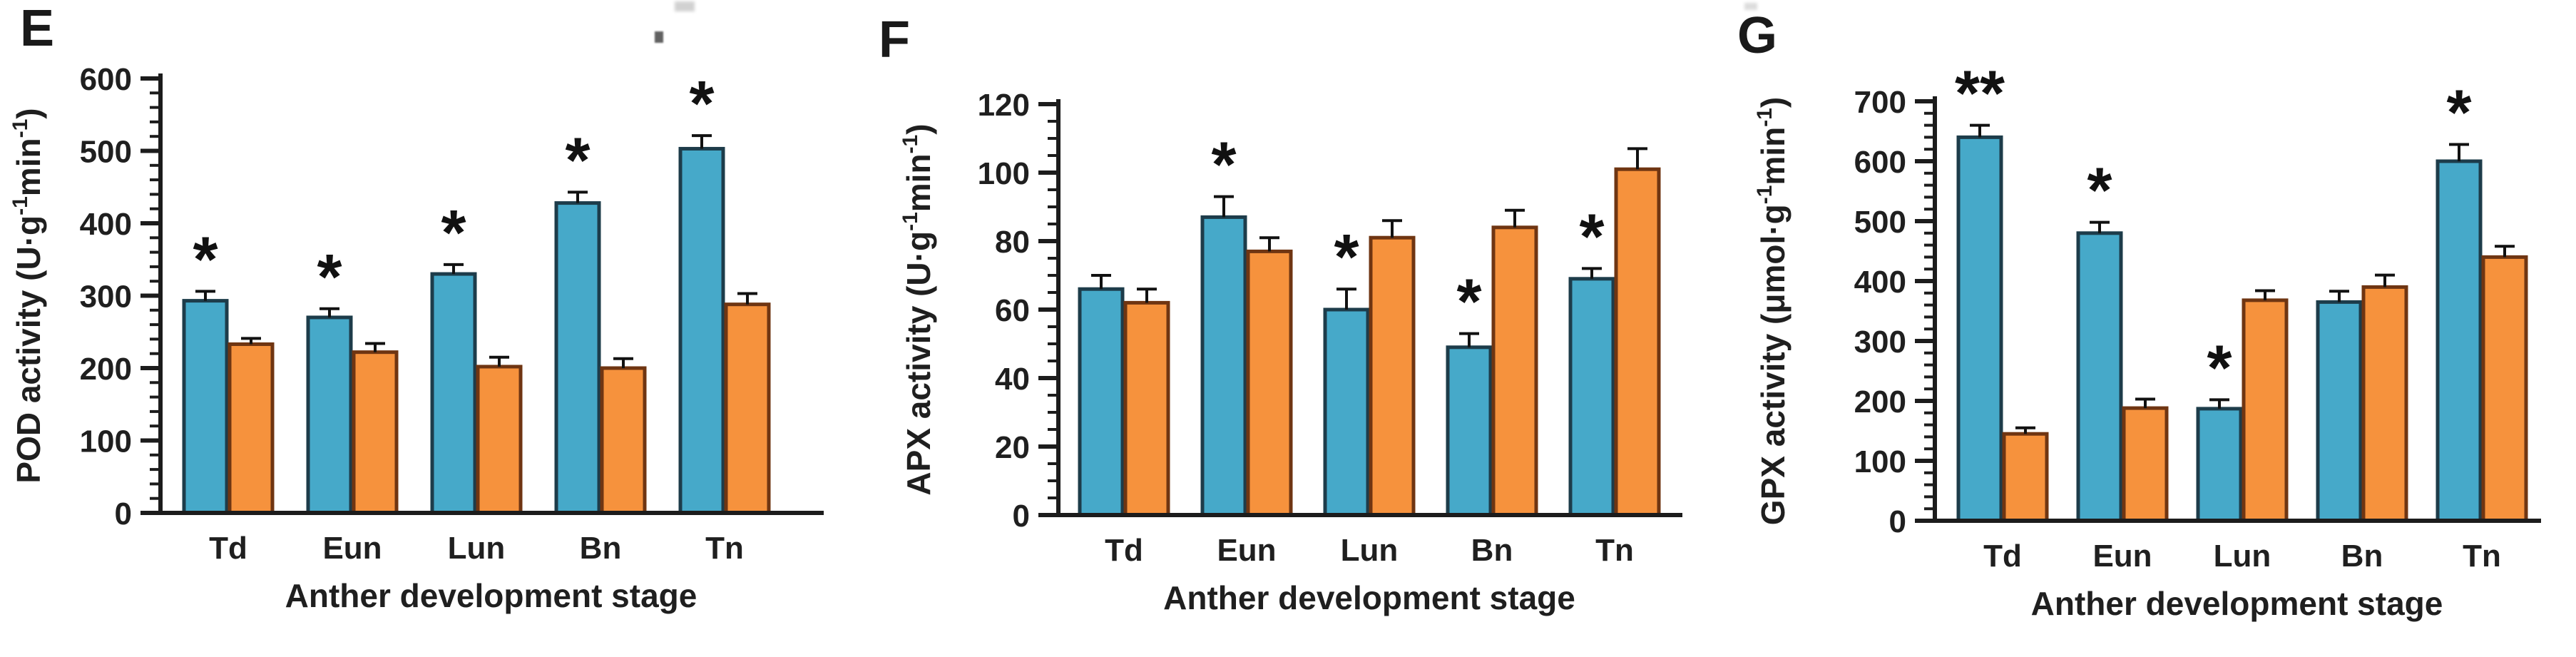 This screenshot has height=657, width=2576. Describe the element at coordinates (918, 309) in the screenshot. I see `y-axis-title: APX activity (U·g-1min-1)` at that location.